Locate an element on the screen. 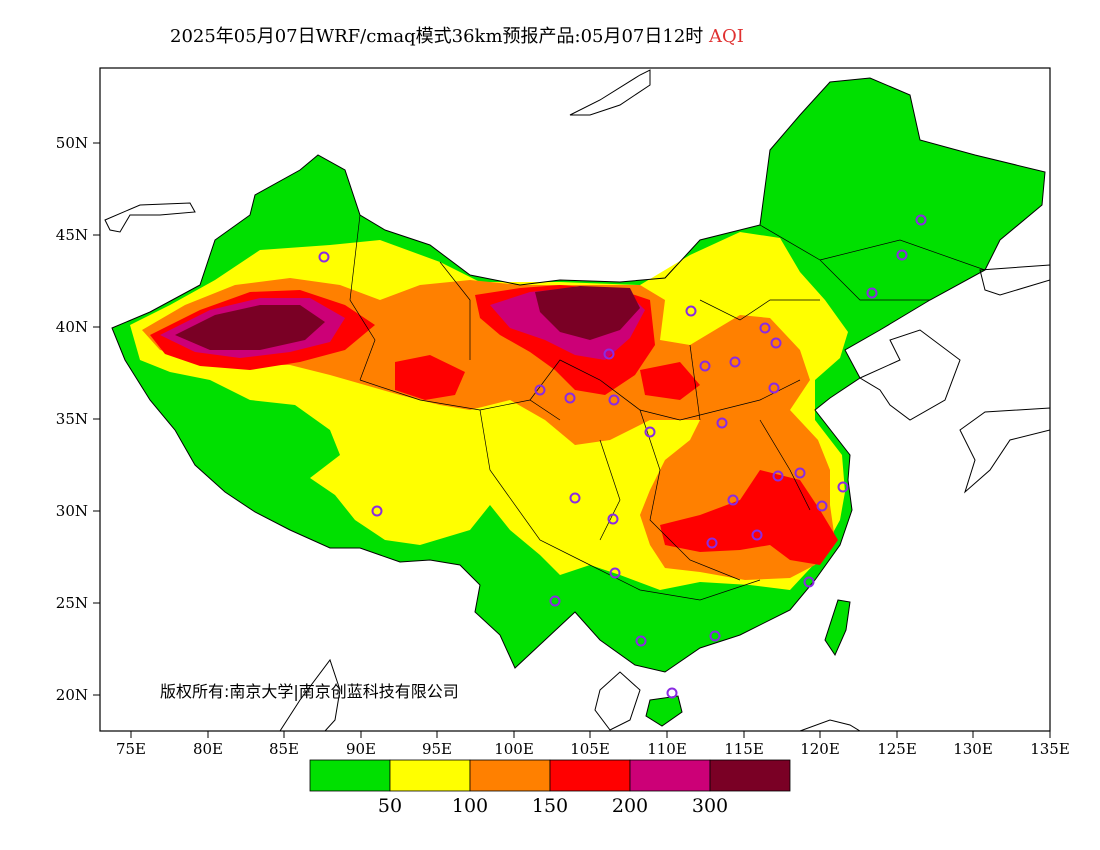 This screenshot has width=1100, height=850. lat-label-40n: 40N is located at coordinates (72, 327).